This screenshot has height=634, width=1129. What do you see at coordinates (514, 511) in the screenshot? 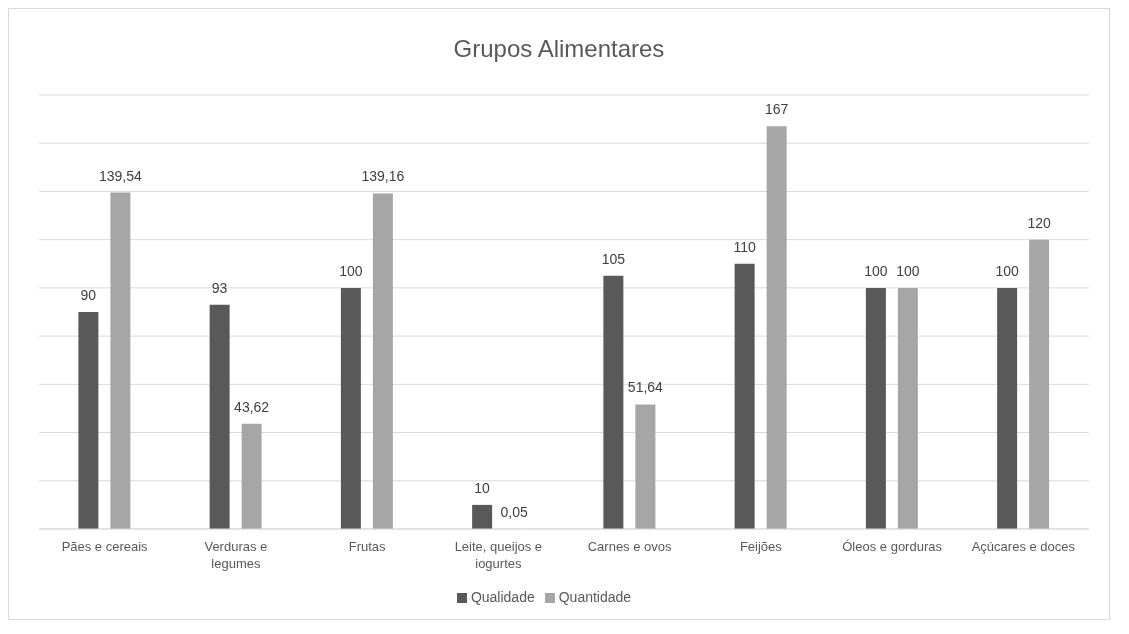
I see `data-label: 0,05` at bounding box center [514, 511].